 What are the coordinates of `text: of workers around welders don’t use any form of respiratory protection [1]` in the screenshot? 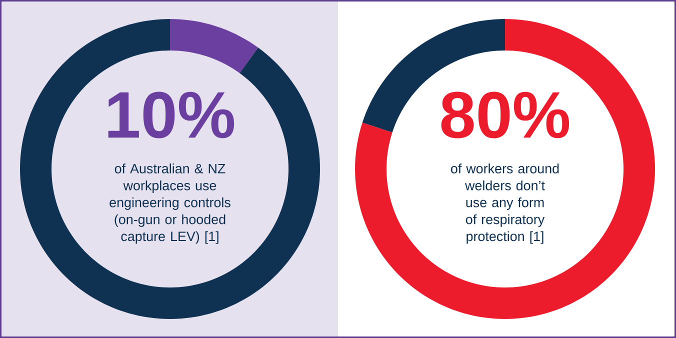 It's located at (505, 204).